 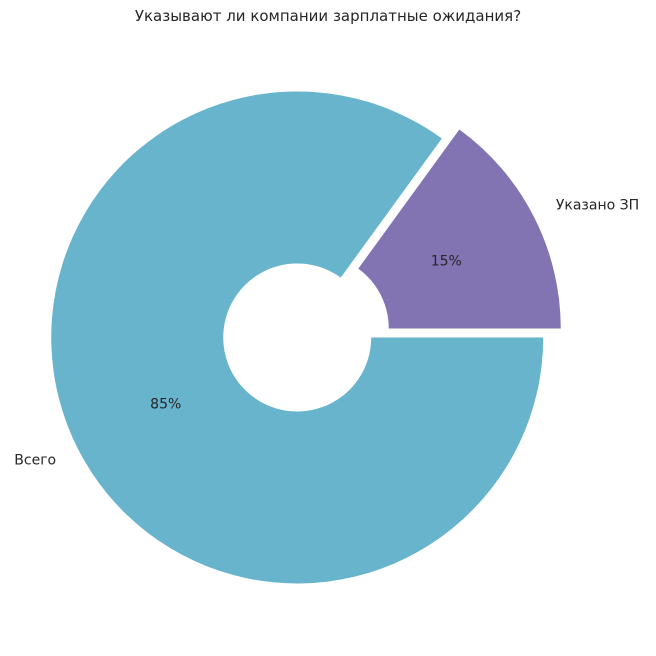 I want to click on slice-label-2: Всего, so click(x=35, y=460).